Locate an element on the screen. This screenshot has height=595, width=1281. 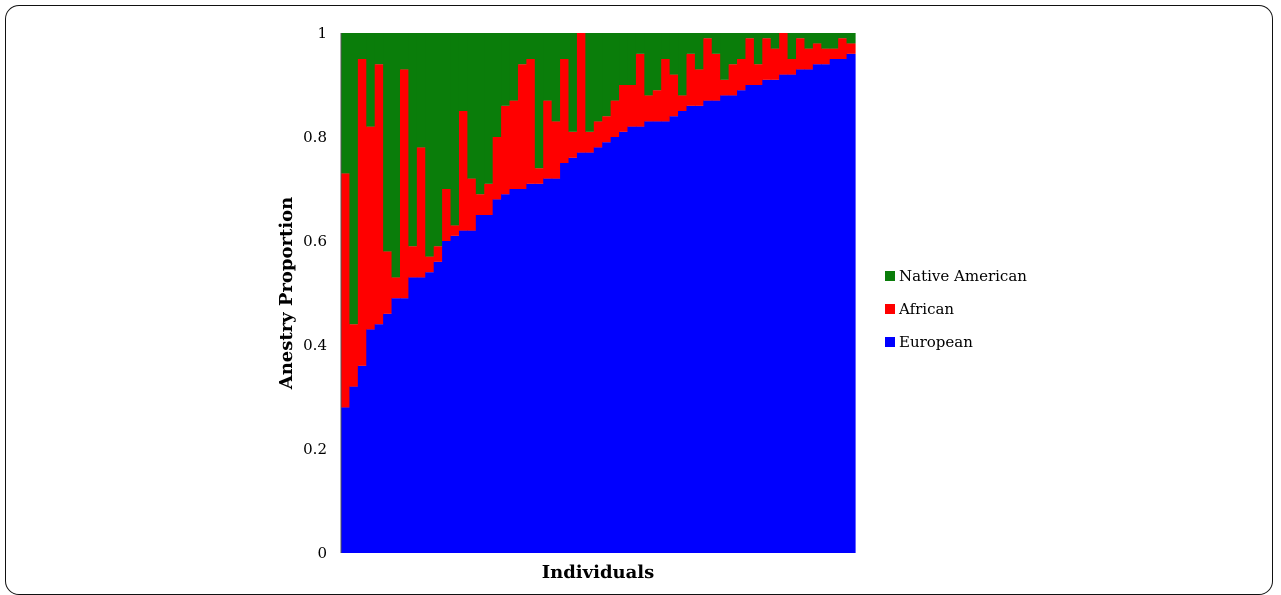
legend: Native American African European is located at coordinates (956, 309).